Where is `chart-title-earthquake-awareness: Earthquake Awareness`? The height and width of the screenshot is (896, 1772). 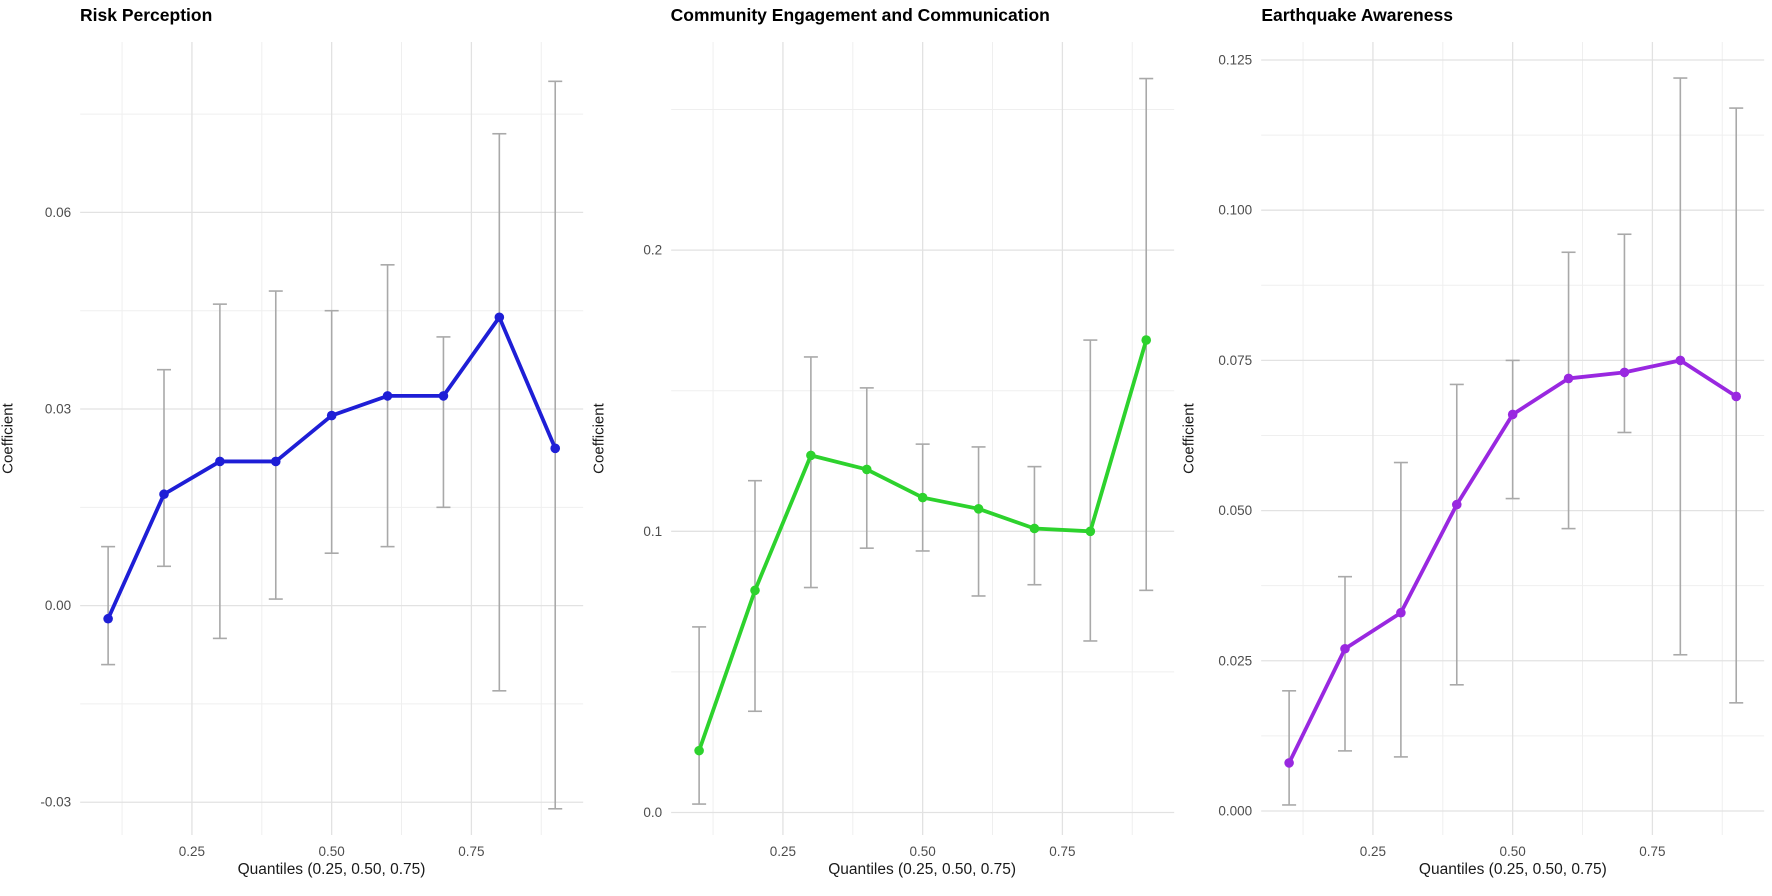 chart-title-earthquake-awareness: Earthquake Awareness is located at coordinates (1357, 15).